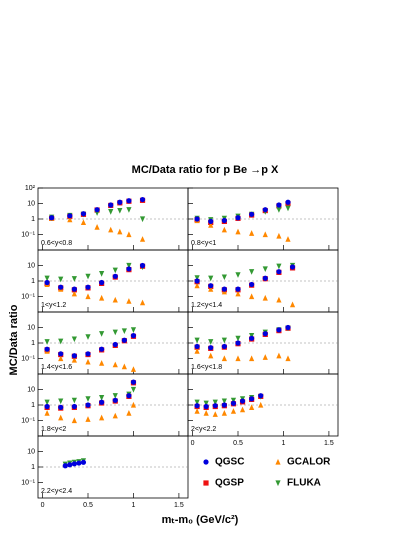  What do you see at coordinates (229, 462) in the screenshot?
I see `legend-label: QGSC` at bounding box center [229, 462].